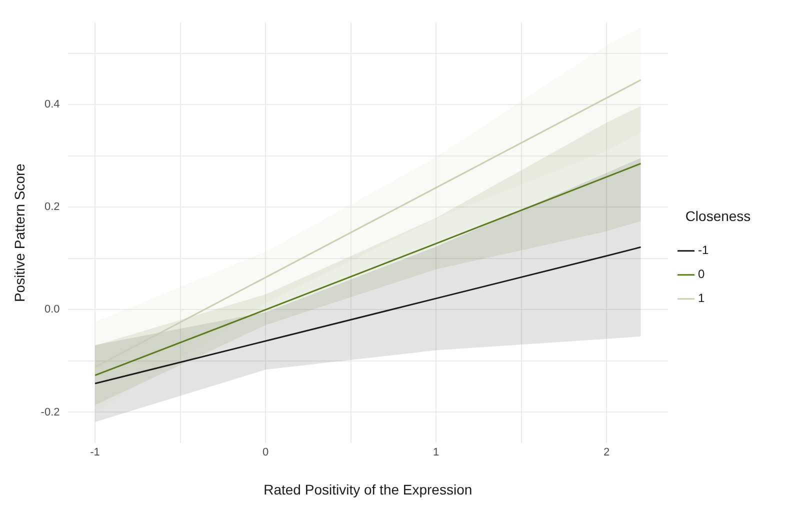 This screenshot has width=786, height=511. Describe the element at coordinates (607, 452) in the screenshot. I see `x-tick-label: 2` at that location.